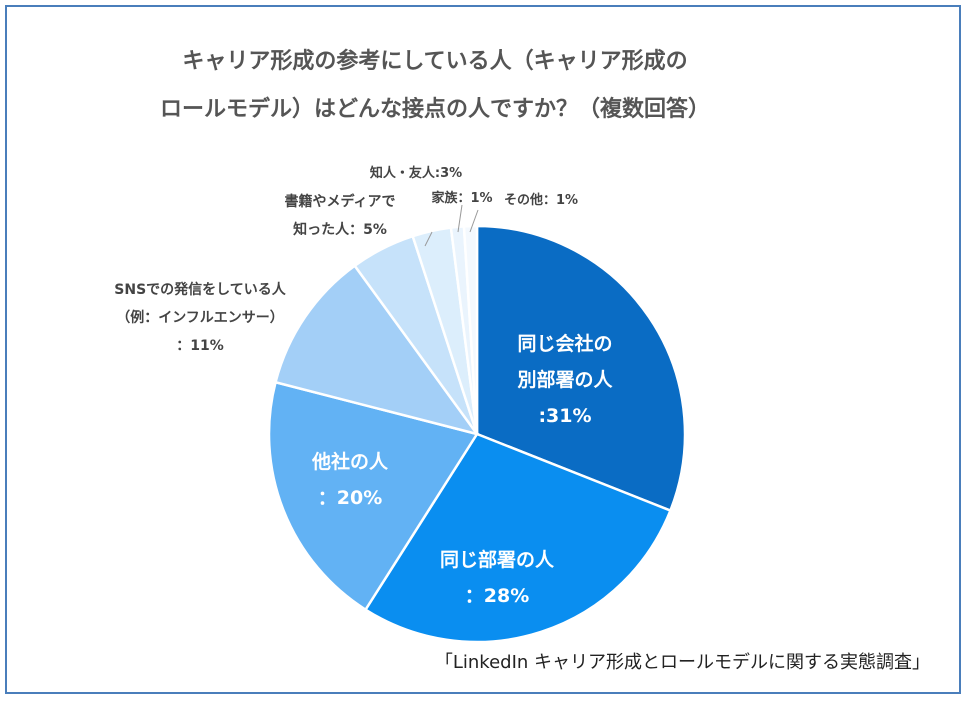 The width and height of the screenshot is (968, 706). I want to click on category-label: 他社の人, so click(350, 462).